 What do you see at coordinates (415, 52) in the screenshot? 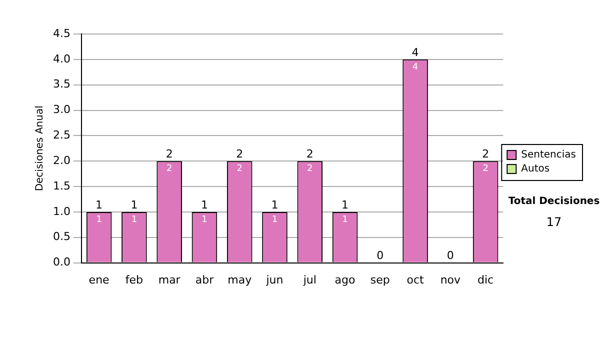
I see `total-label: 4` at bounding box center [415, 52].